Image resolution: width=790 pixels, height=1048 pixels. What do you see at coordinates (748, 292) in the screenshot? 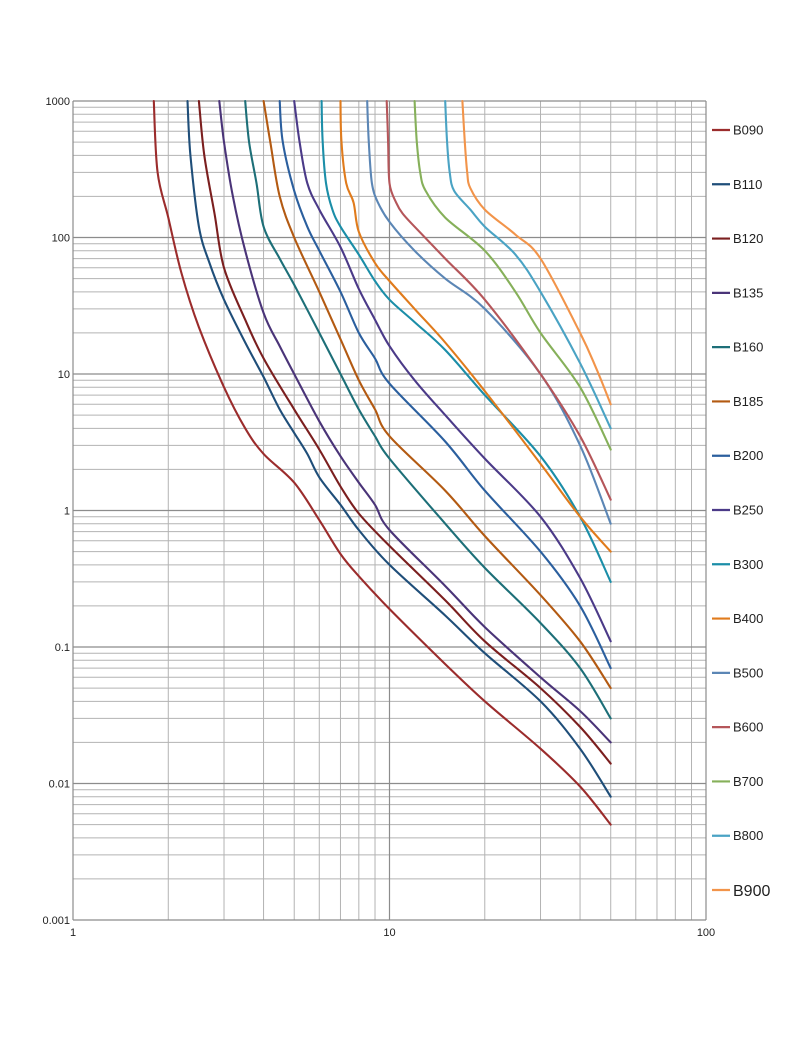
I see `legend-label: B135` at bounding box center [748, 292].